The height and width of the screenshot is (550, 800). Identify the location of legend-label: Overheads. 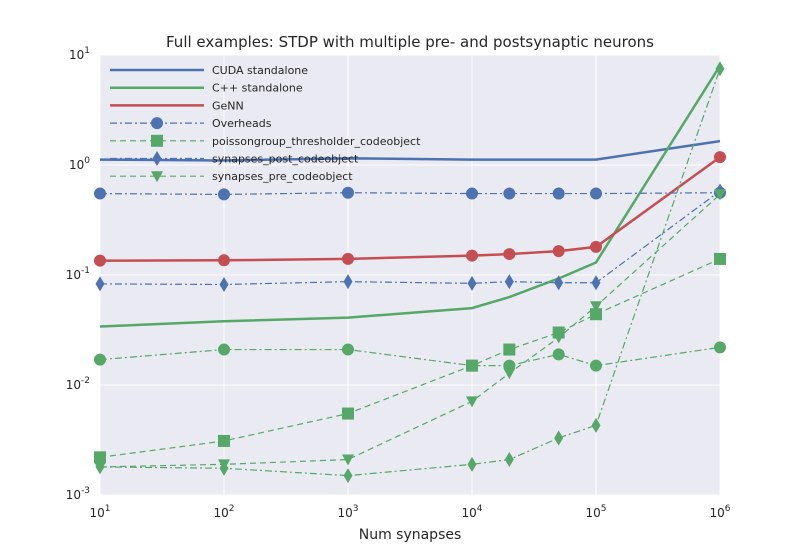
(242, 123).